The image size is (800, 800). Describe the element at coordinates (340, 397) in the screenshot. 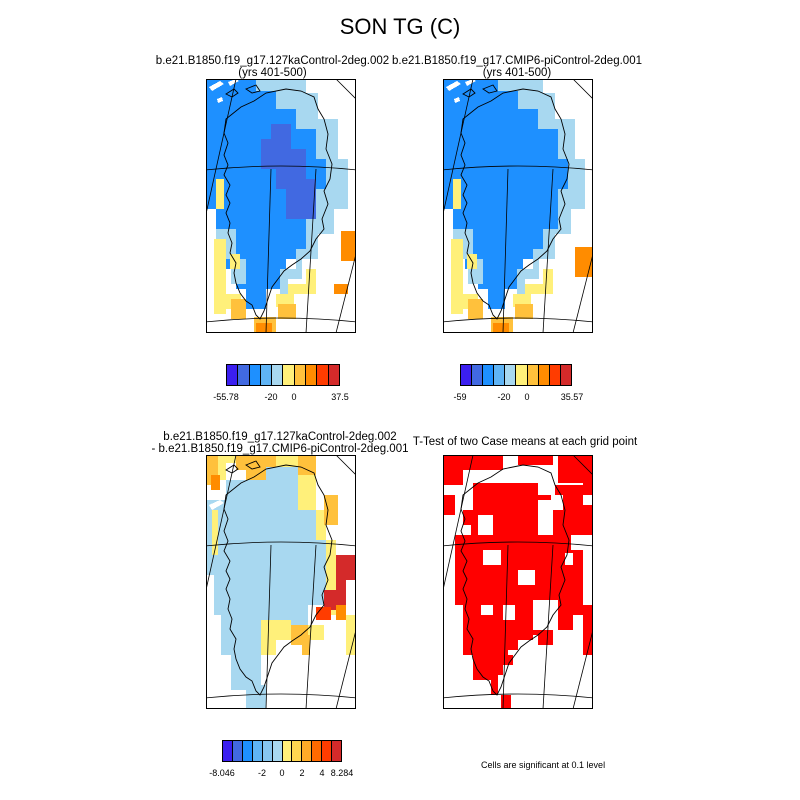

I see `colorbar-1-label: 37.5` at that location.